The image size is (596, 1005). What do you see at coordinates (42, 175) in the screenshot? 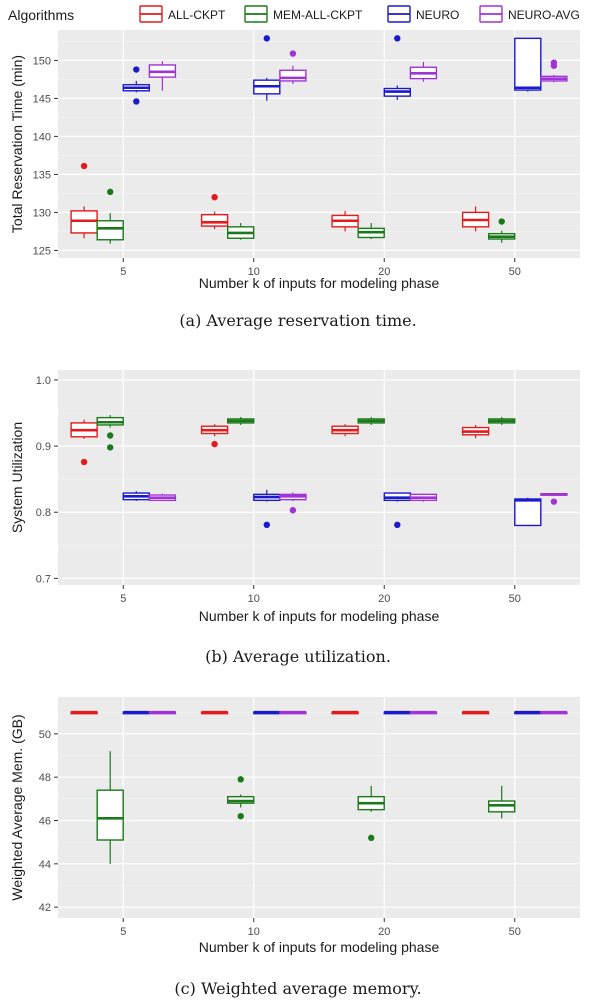
I see `y-tick-label: 135` at bounding box center [42, 175].